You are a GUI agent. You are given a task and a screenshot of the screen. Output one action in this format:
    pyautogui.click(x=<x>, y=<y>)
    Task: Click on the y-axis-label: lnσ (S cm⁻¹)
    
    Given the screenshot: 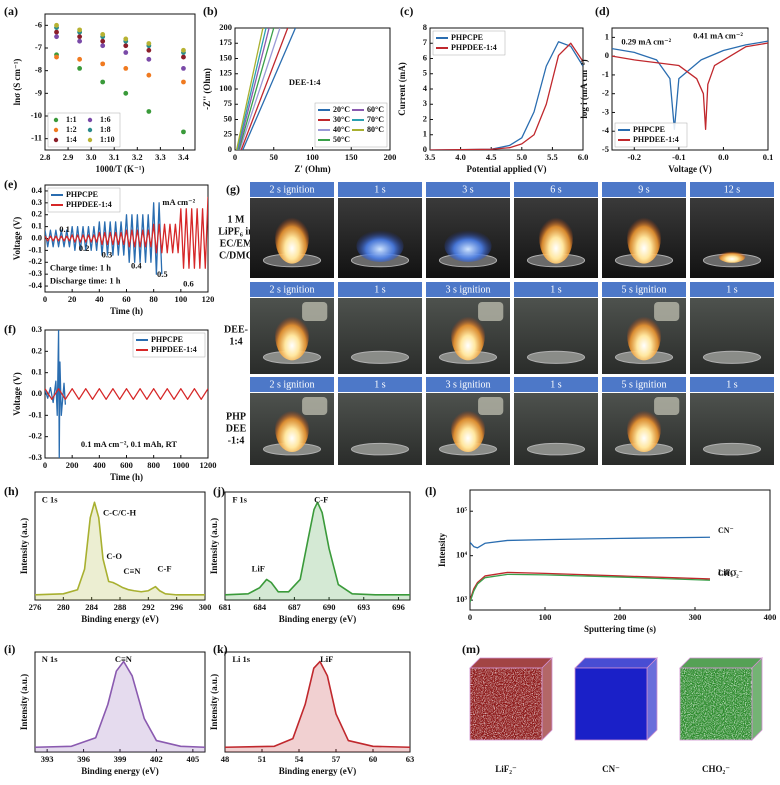 What is the action you would take?
    pyautogui.click(x=17, y=82)
    